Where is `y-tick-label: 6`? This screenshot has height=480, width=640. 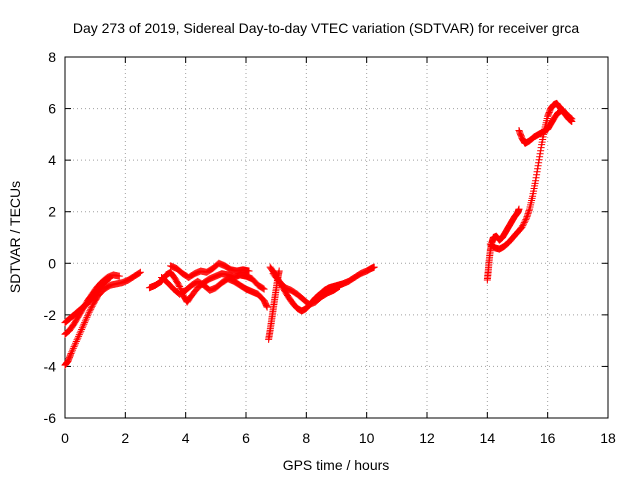 y-tick-label: 6 is located at coordinates (52, 109).